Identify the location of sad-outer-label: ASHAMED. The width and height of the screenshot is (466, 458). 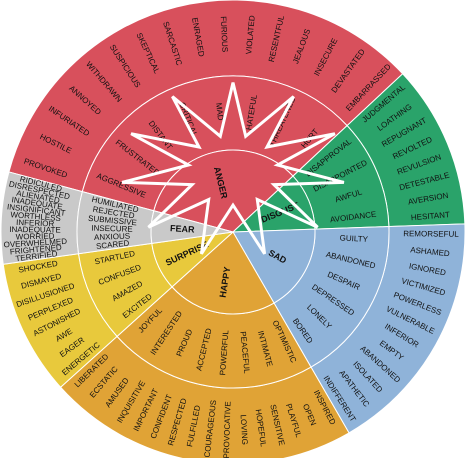
(430, 251).